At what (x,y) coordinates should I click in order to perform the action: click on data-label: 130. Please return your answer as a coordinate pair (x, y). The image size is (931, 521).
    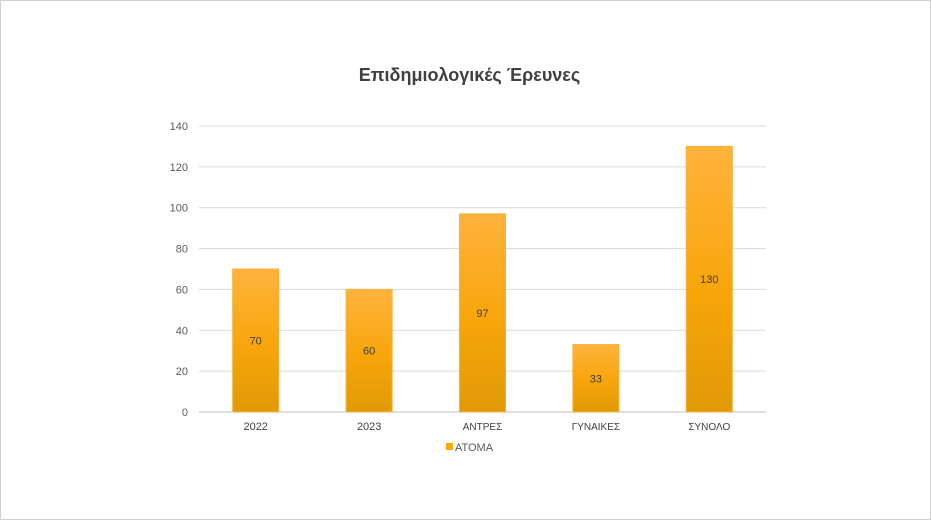
    Looking at the image, I should click on (709, 280).